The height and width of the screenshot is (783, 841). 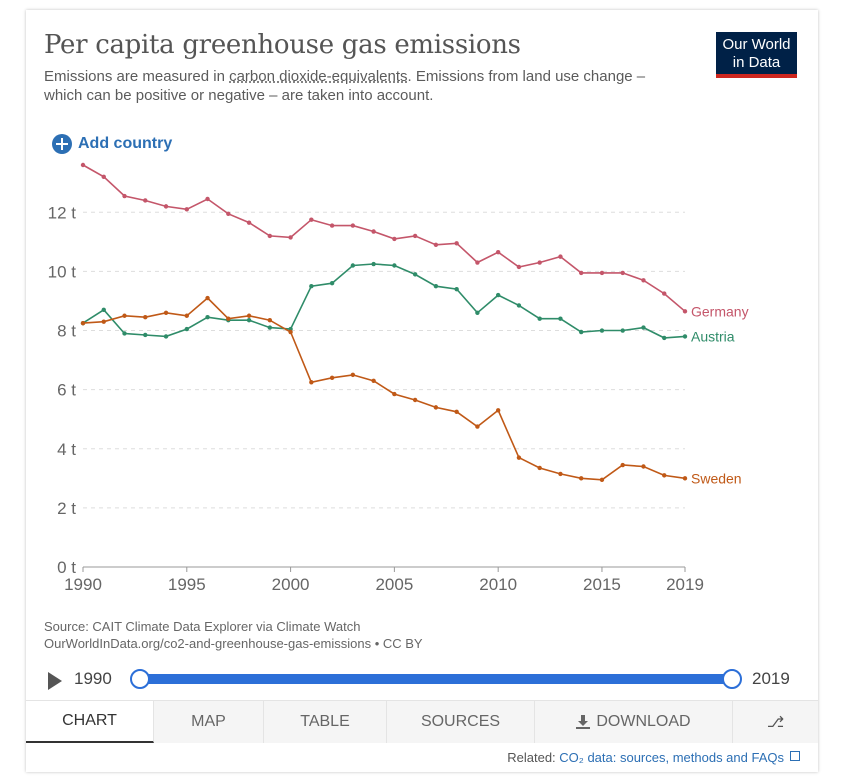 I want to click on subtitle-link: carbon dioxide-equivalents, so click(x=318, y=76).